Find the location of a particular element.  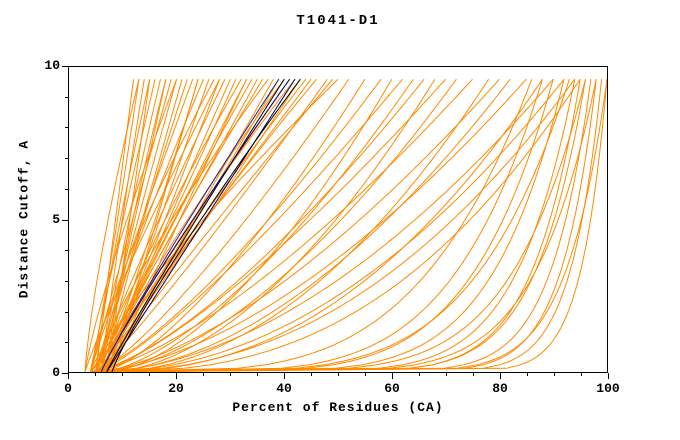

x-tick-label: 60 is located at coordinates (392, 388).